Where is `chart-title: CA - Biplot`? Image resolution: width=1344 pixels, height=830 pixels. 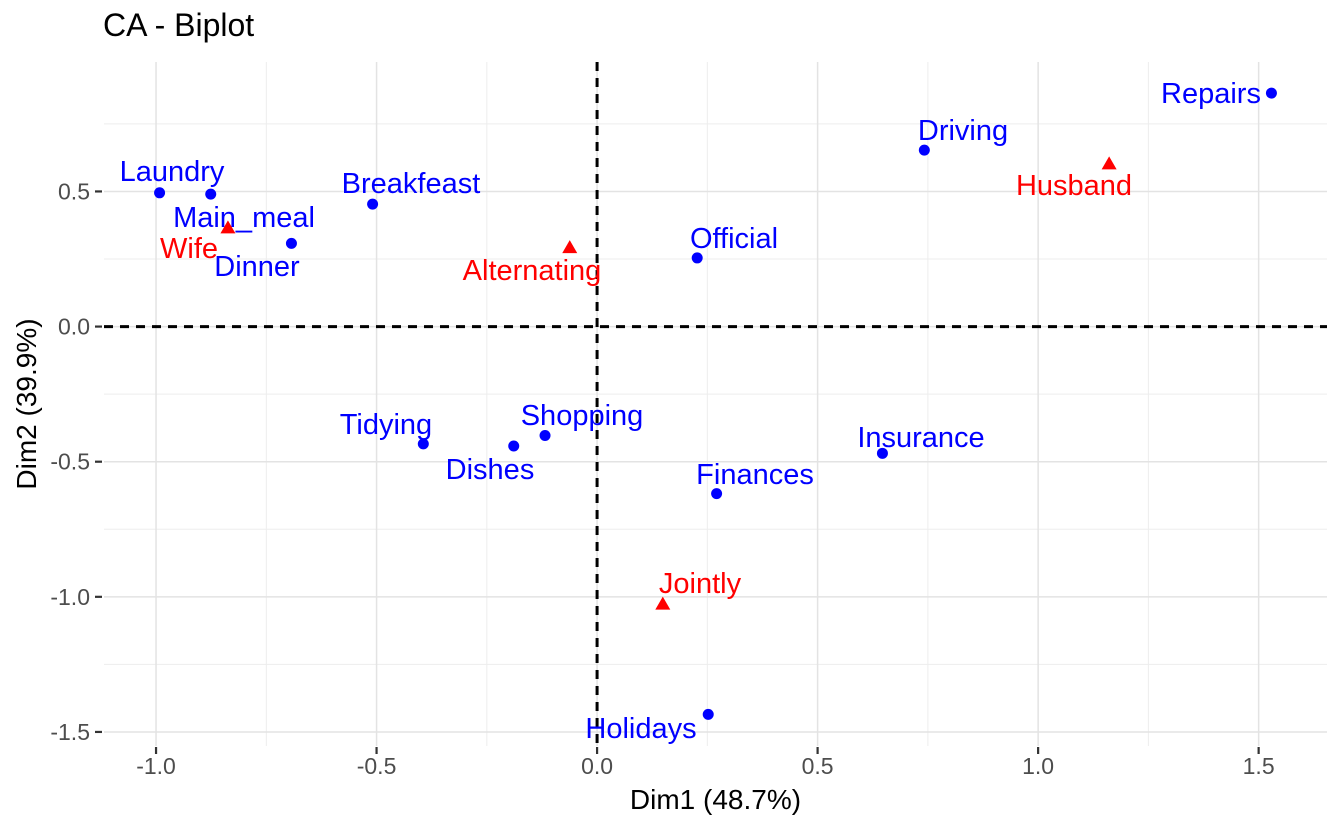 chart-title: CA - Biplot is located at coordinates (179, 25).